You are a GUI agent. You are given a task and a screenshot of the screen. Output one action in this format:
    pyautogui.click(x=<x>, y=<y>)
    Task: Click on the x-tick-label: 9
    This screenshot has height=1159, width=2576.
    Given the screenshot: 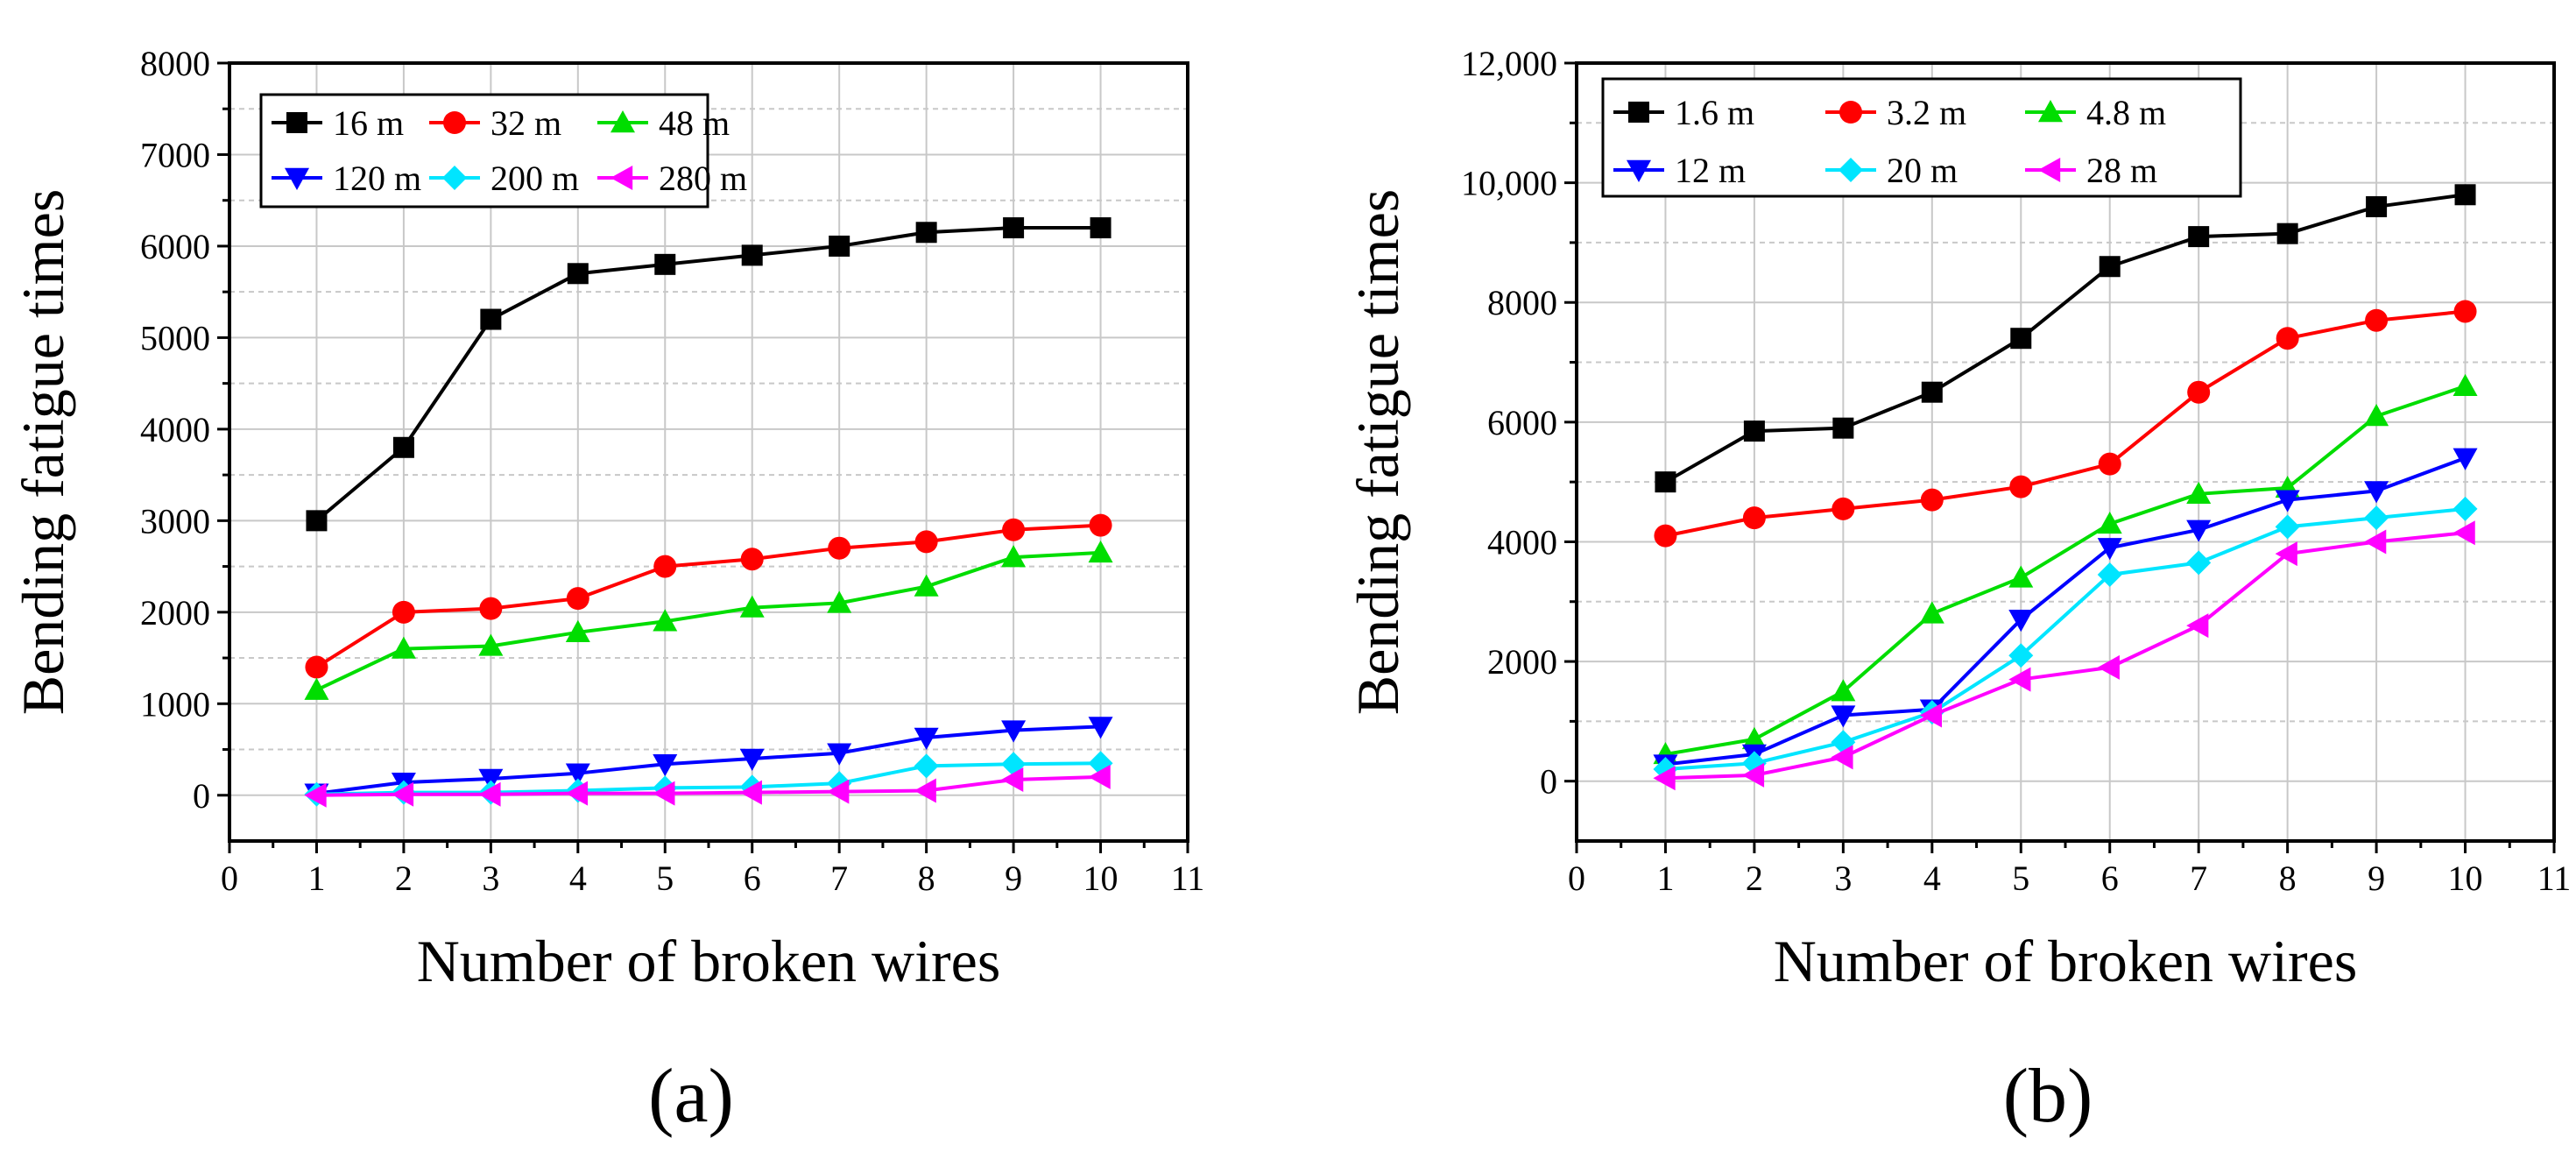 What is the action you would take?
    pyautogui.click(x=1013, y=878)
    